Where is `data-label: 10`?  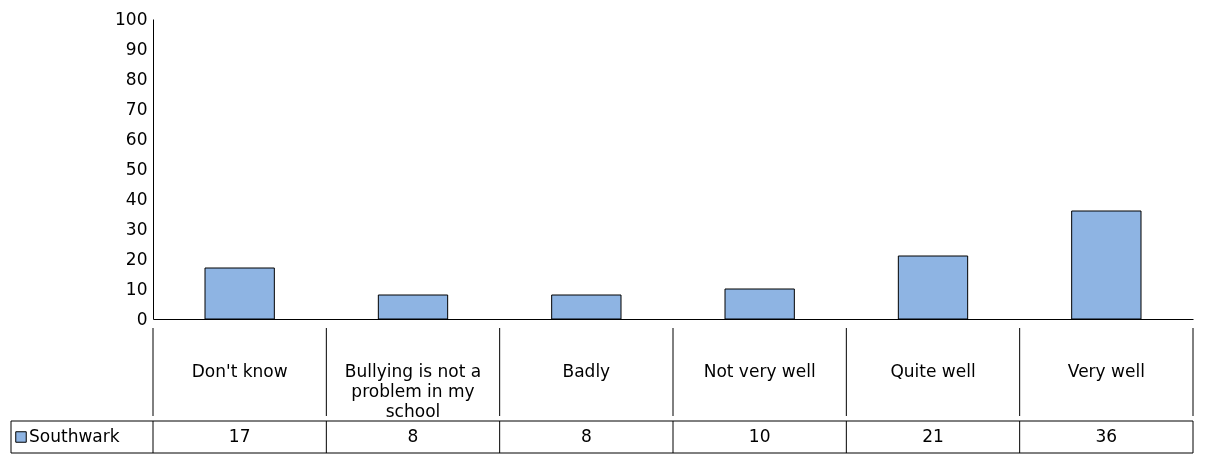
data-label: 10 is located at coordinates (759, 436).